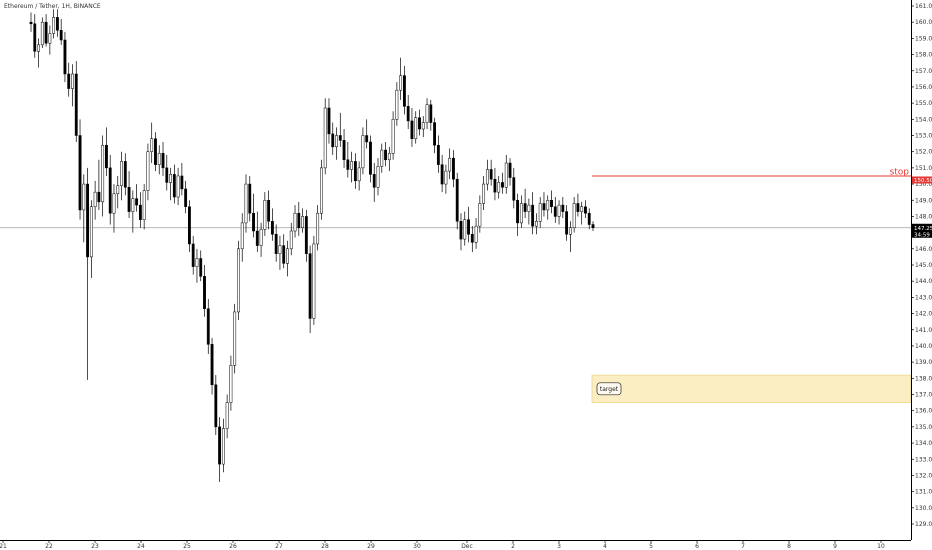 Image resolution: width=932 pixels, height=550 pixels. What do you see at coordinates (751, 388) in the screenshot?
I see `target-zone` at bounding box center [751, 388].